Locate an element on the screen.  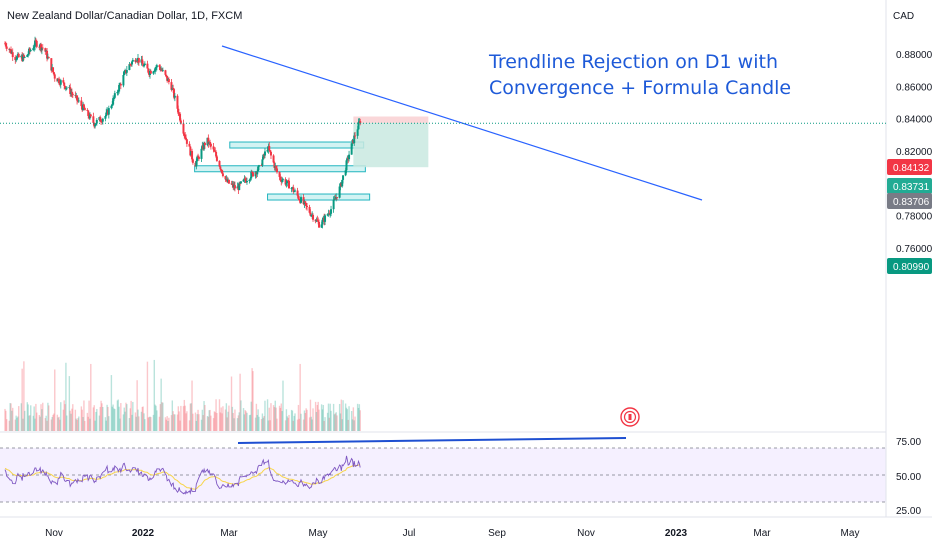
rsi-tick-label: 25.00 is located at coordinates (908, 511).